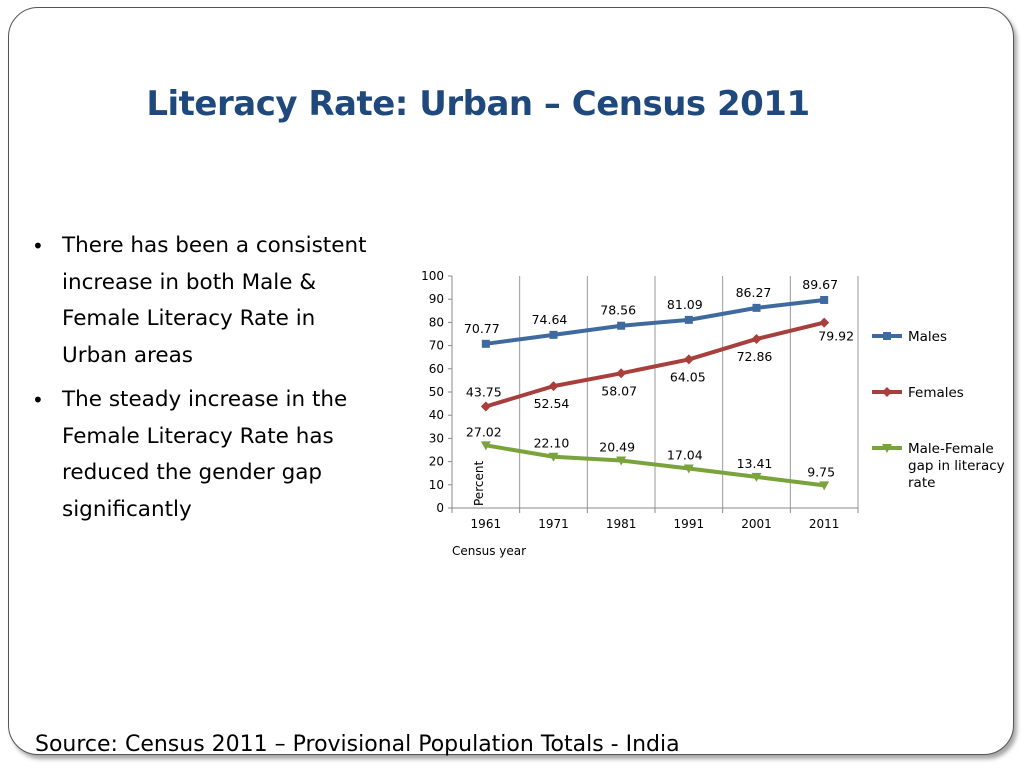  Describe the element at coordinates (655, 321) in the screenshot. I see `series-line-males` at that location.